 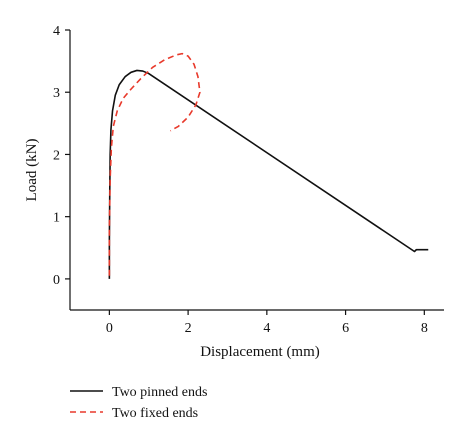 What do you see at coordinates (56, 93) in the screenshot?
I see `y-tick-label-3: 3` at bounding box center [56, 93].